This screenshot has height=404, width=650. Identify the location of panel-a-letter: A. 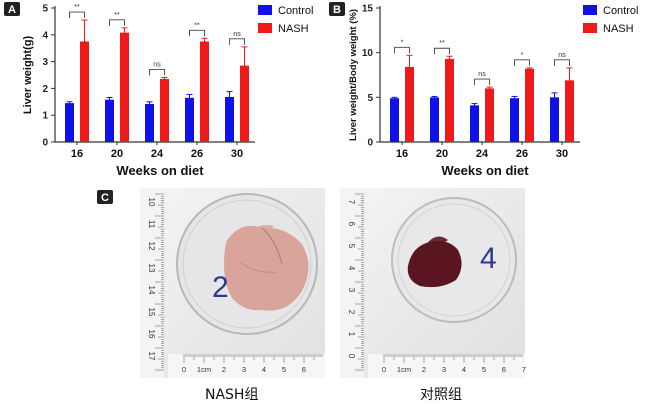
(12, 10).